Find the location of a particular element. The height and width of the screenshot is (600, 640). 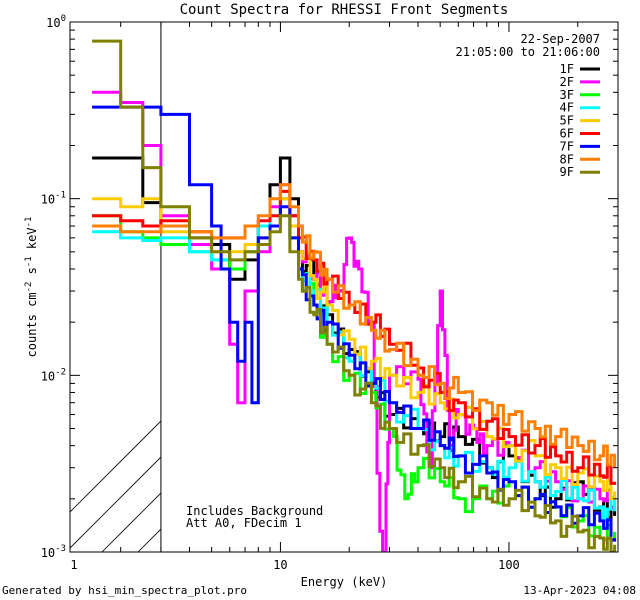

legend-label-2F: 2F is located at coordinates (567, 82).